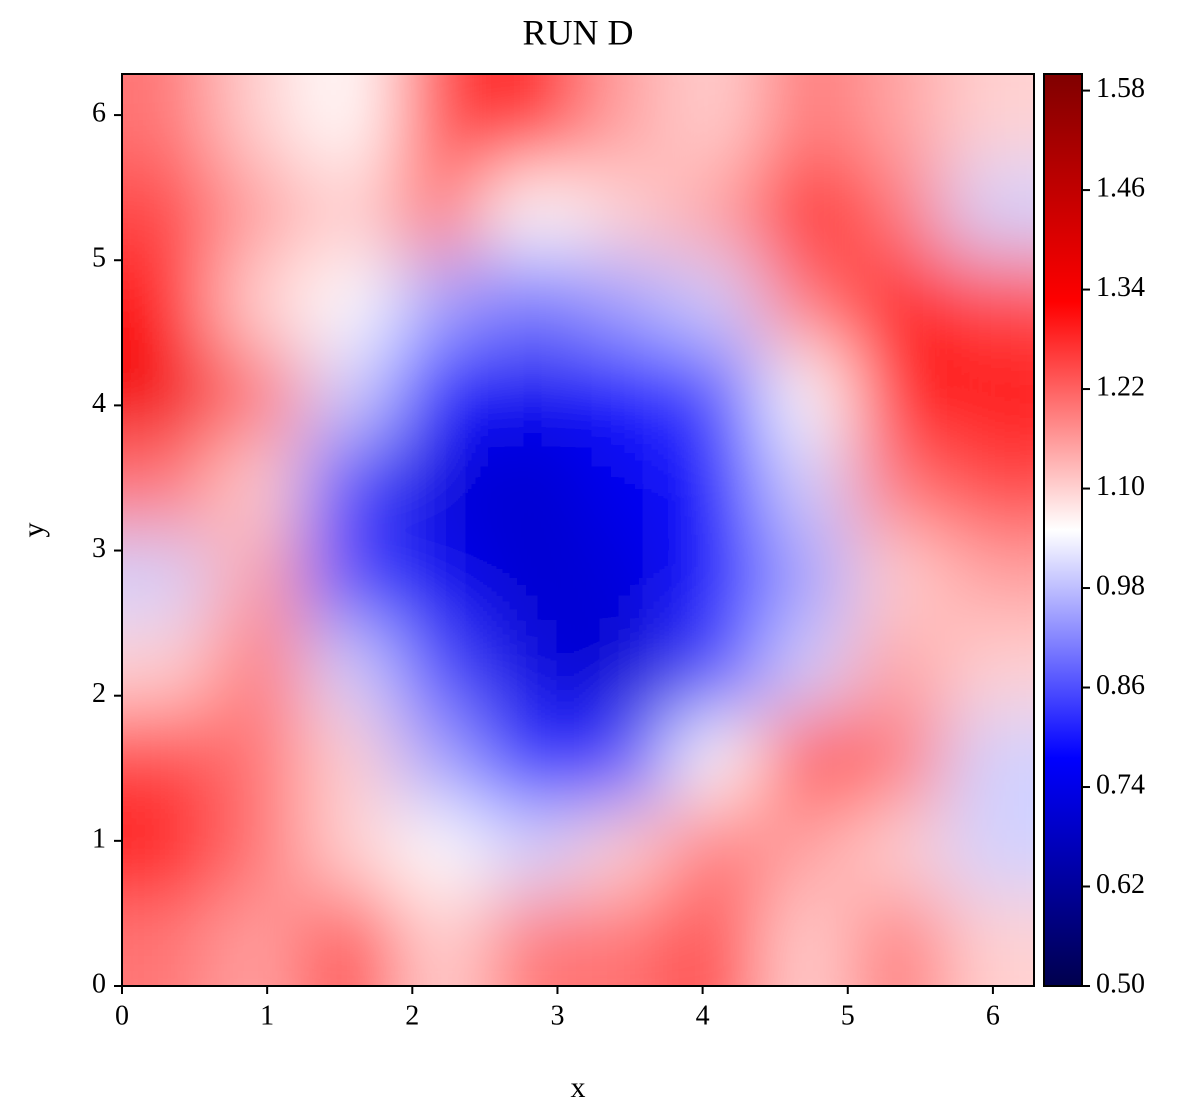 The image size is (1200, 1108). Describe the element at coordinates (99, 403) in the screenshot. I see `y-tick-label: 4` at that location.